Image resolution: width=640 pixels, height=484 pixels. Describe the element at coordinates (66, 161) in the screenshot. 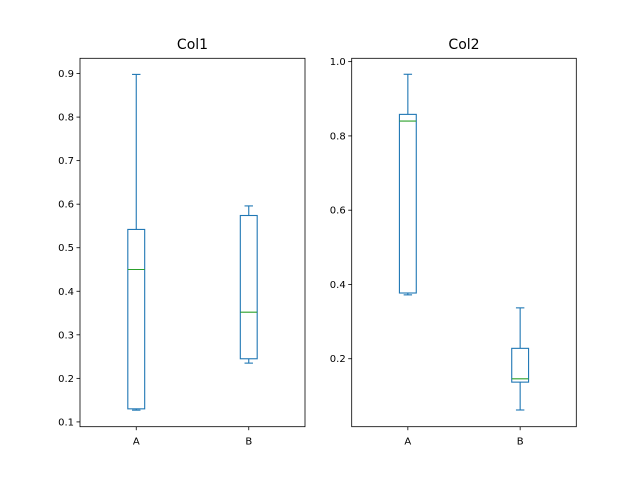

I see `y-tick-label: 0.7` at that location.